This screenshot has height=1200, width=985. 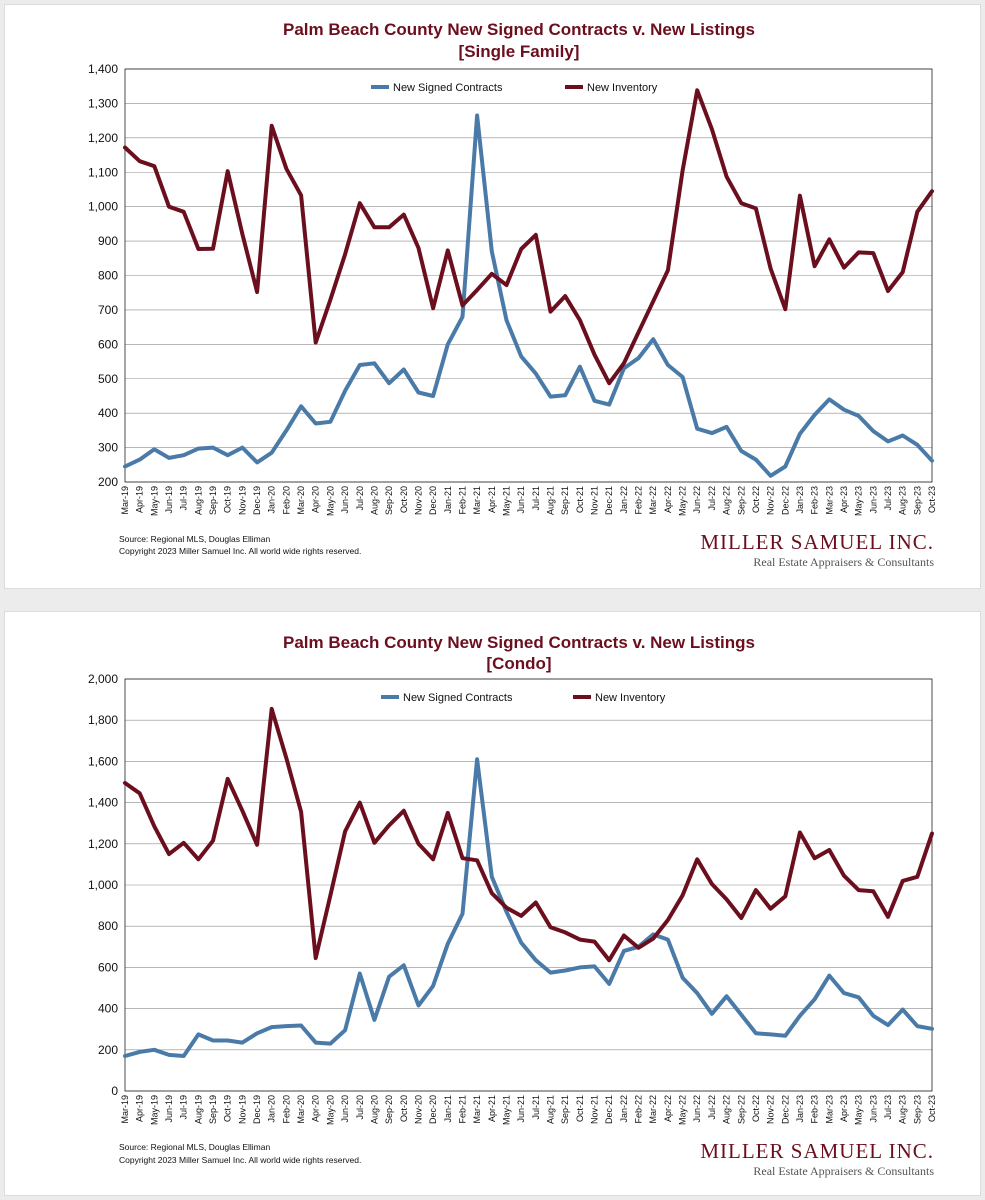 What do you see at coordinates (345, 500) in the screenshot?
I see `x-tick-label: Jun-20` at bounding box center [345, 500].